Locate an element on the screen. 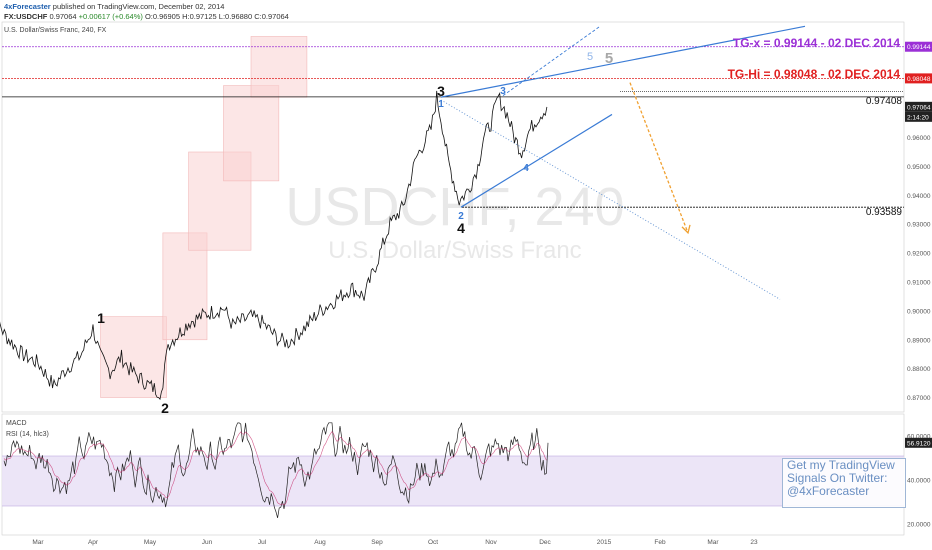 The image size is (932, 550). price-tick-label: 0.92000 is located at coordinates (919, 254).